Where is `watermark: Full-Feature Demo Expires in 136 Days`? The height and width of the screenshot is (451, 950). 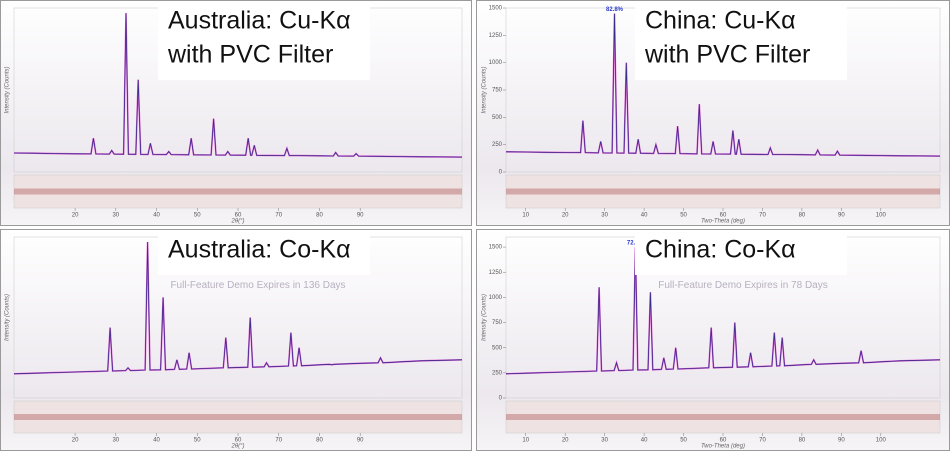
watermark: Full-Feature Demo Expires in 136 Days is located at coordinates (257, 285).